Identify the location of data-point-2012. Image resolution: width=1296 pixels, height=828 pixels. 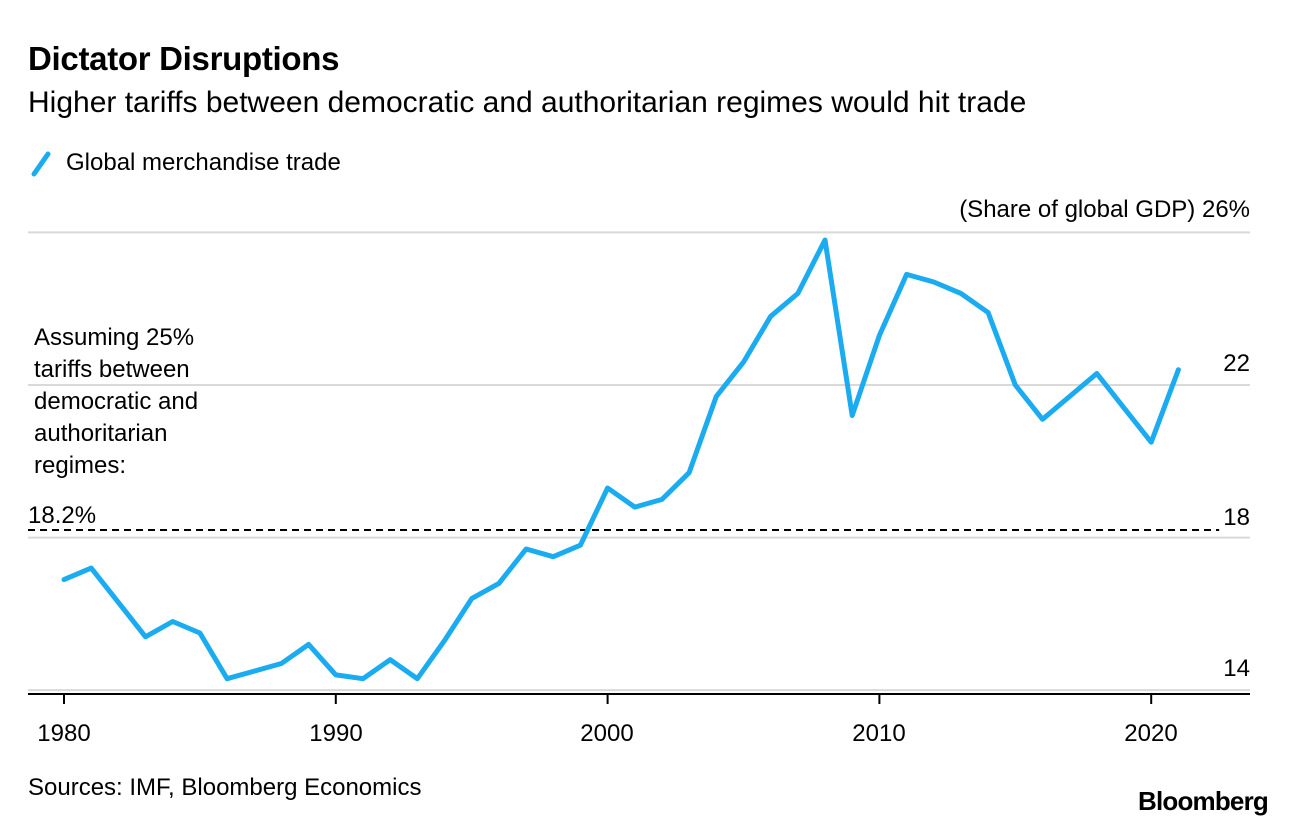
(933, 281).